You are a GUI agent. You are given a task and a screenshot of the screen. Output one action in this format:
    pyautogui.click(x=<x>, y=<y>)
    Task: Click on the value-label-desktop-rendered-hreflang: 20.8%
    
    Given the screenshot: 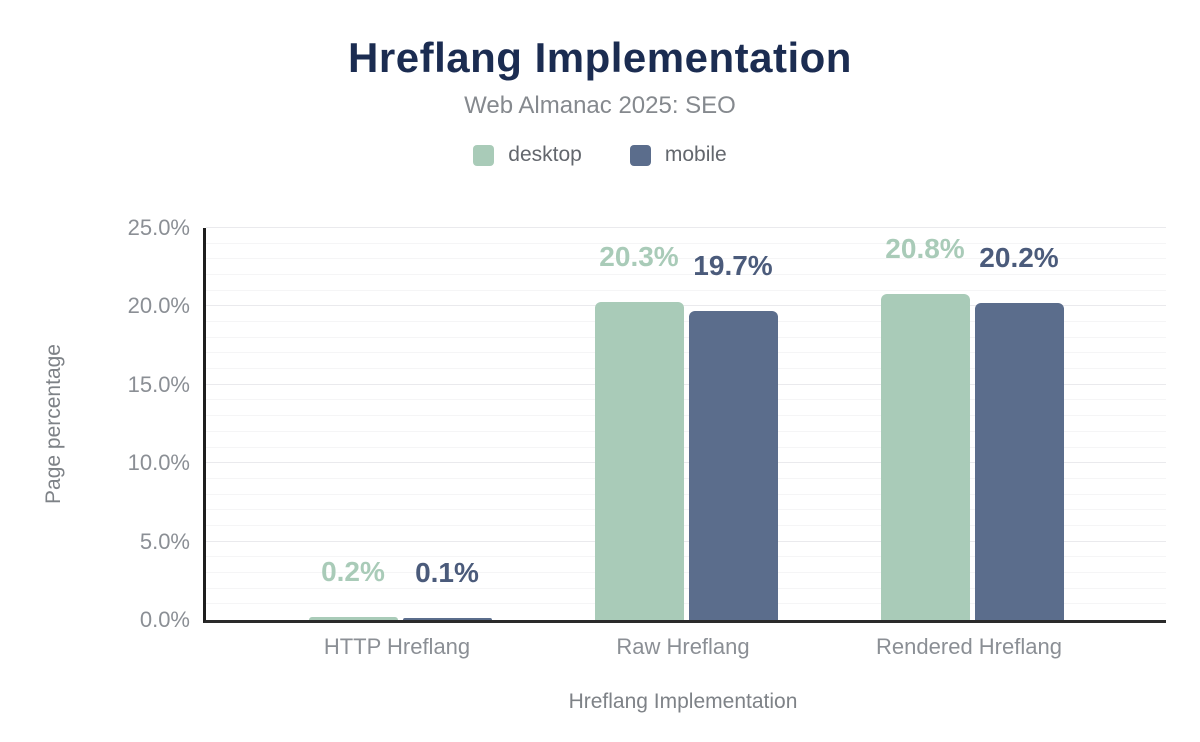 What is the action you would take?
    pyautogui.click(x=925, y=248)
    